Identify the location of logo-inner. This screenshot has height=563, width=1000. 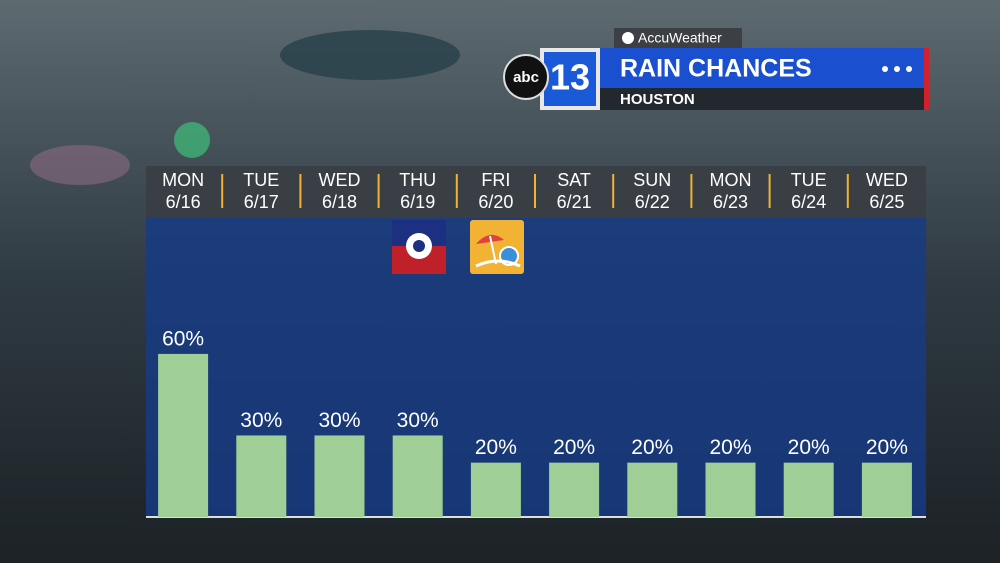
(570, 79).